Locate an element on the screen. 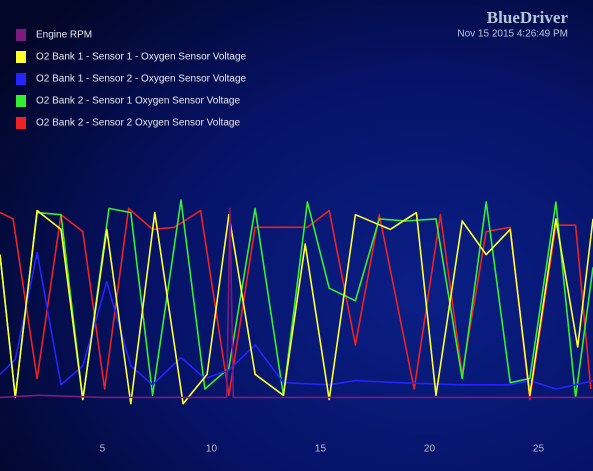 The height and width of the screenshot is (471, 593). x-tick-label: 15 is located at coordinates (321, 449).